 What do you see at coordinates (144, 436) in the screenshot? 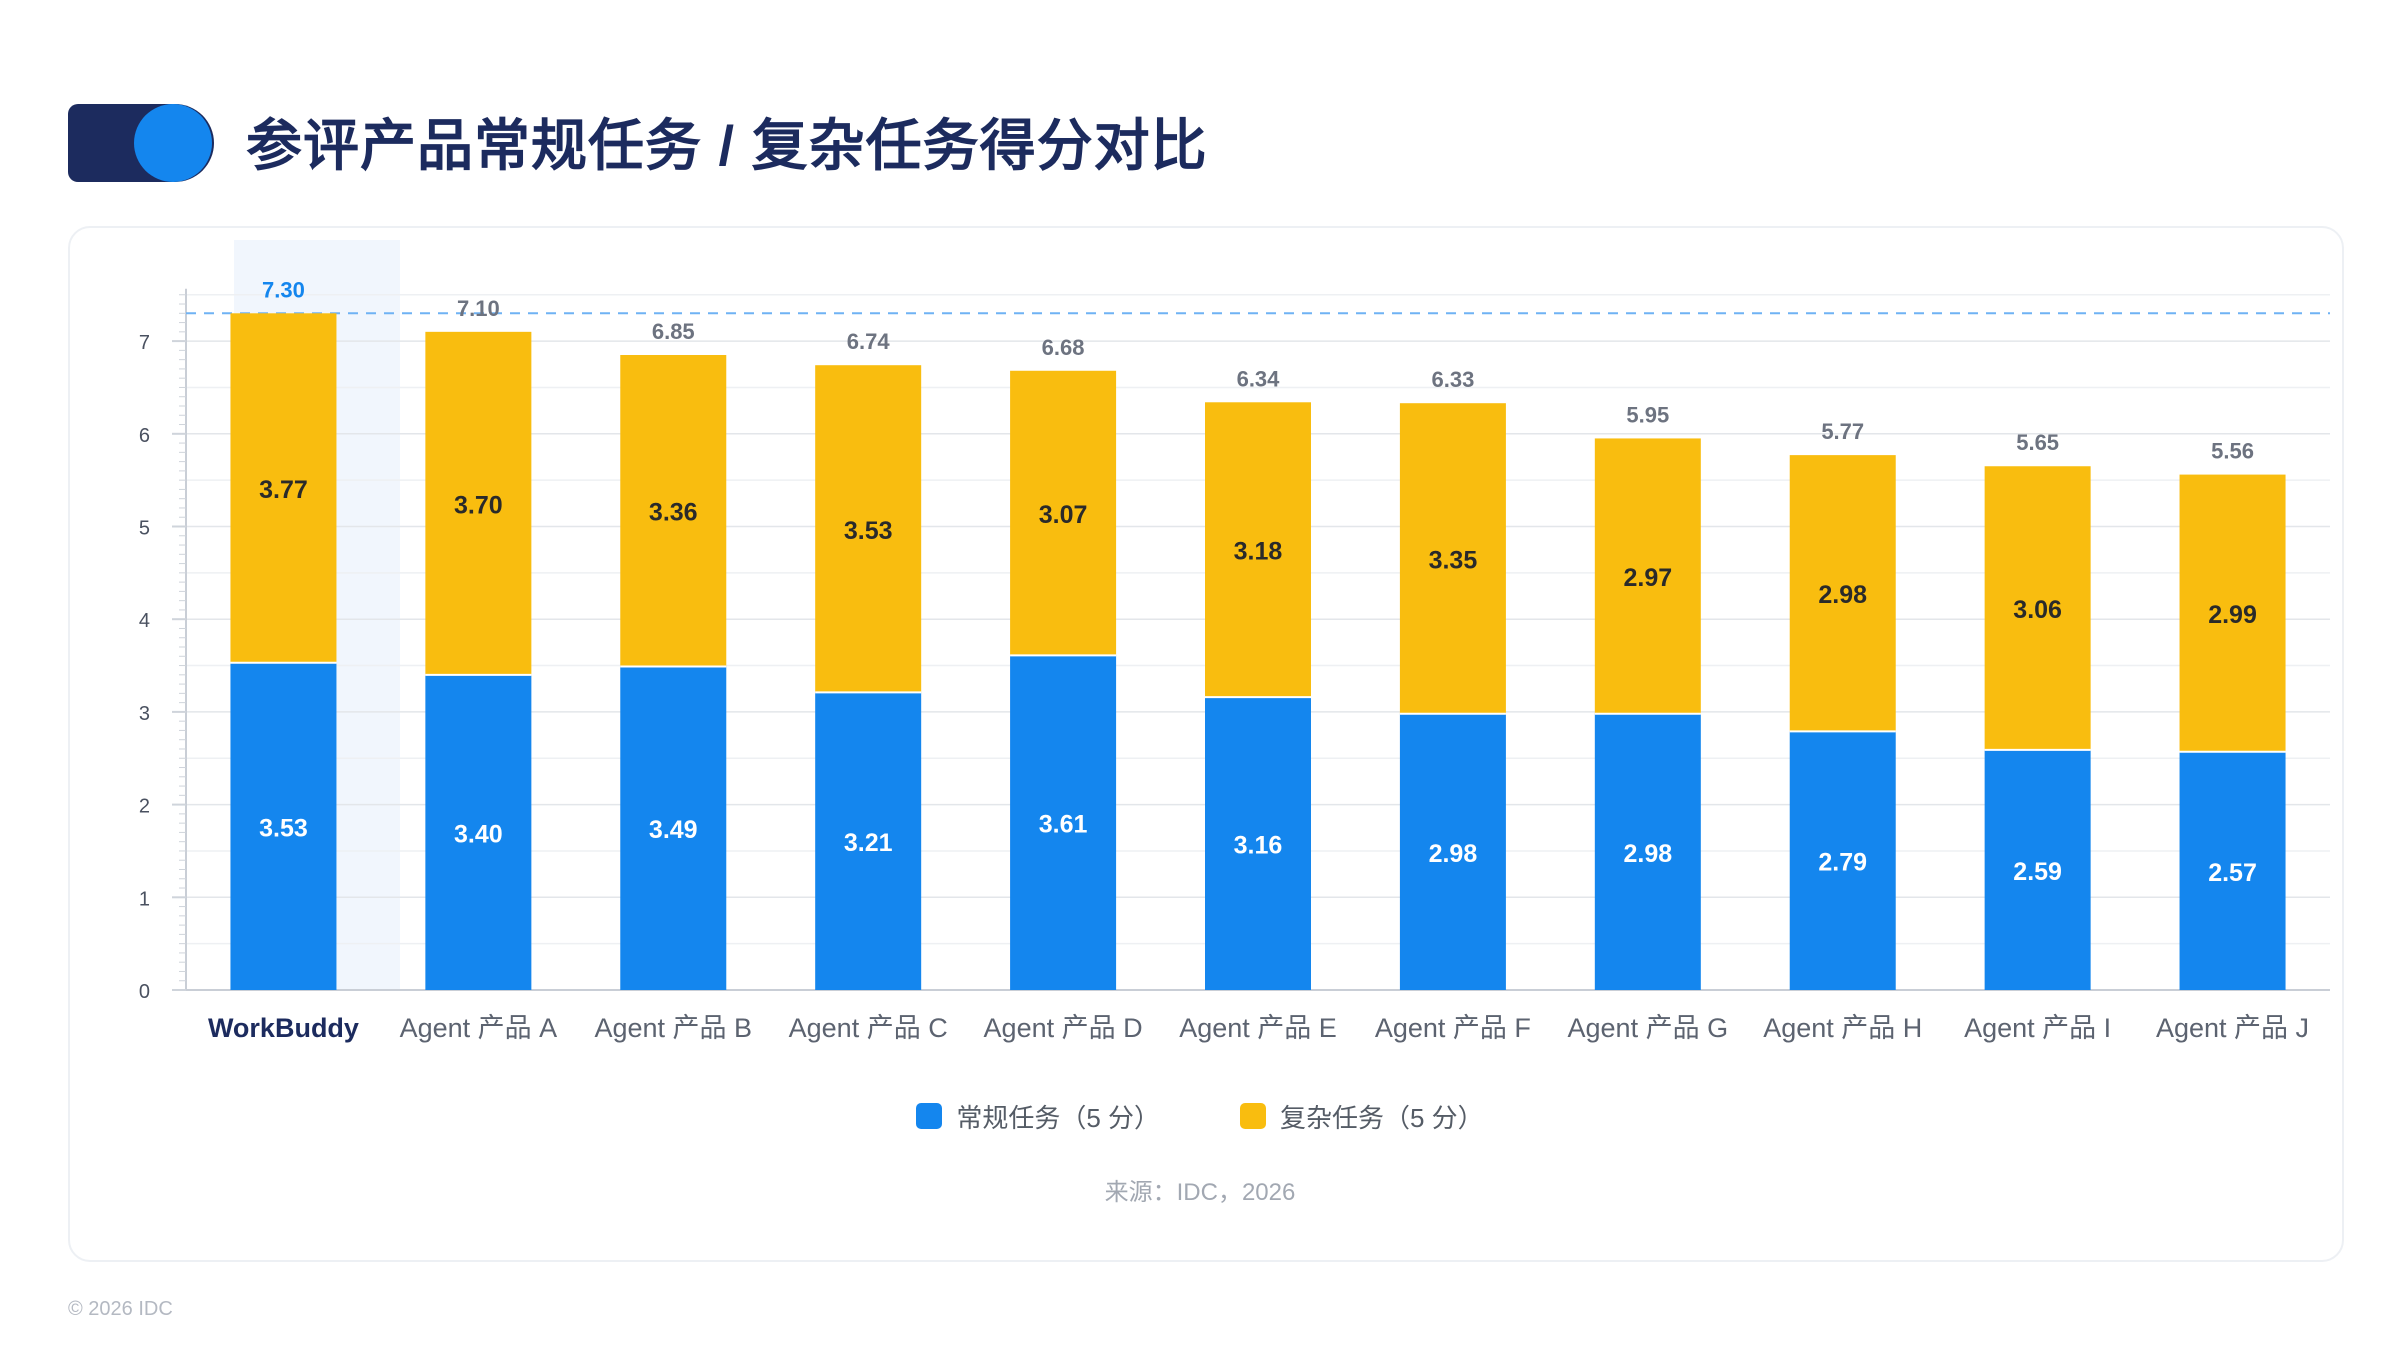
I see `y-tick-label: 6` at bounding box center [144, 436].